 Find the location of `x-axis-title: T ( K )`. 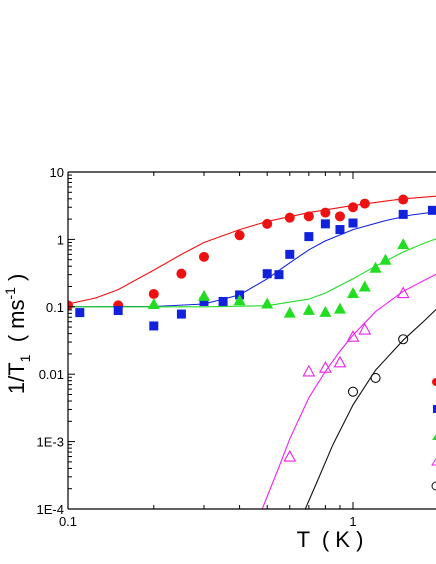

x-axis-title: T ( K ) is located at coordinates (330, 539).